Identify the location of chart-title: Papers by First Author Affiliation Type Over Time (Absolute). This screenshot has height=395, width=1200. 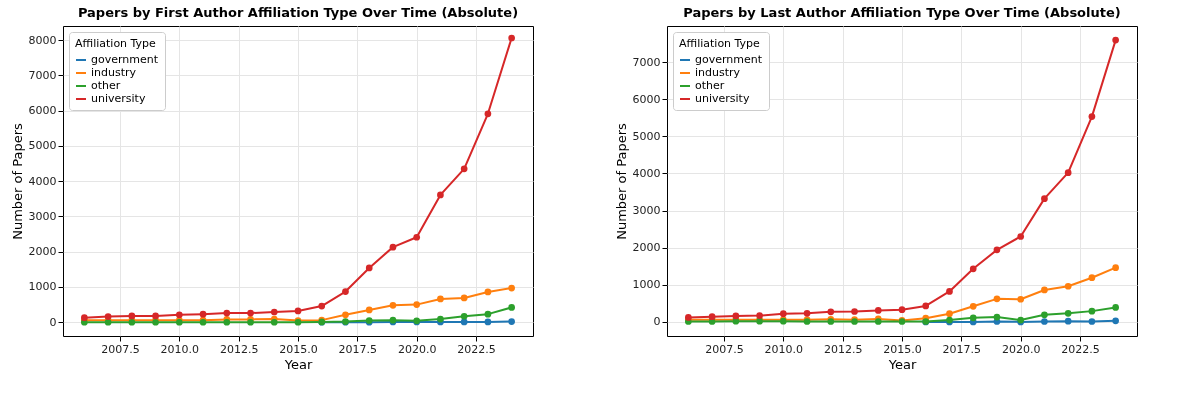
(298, 12).